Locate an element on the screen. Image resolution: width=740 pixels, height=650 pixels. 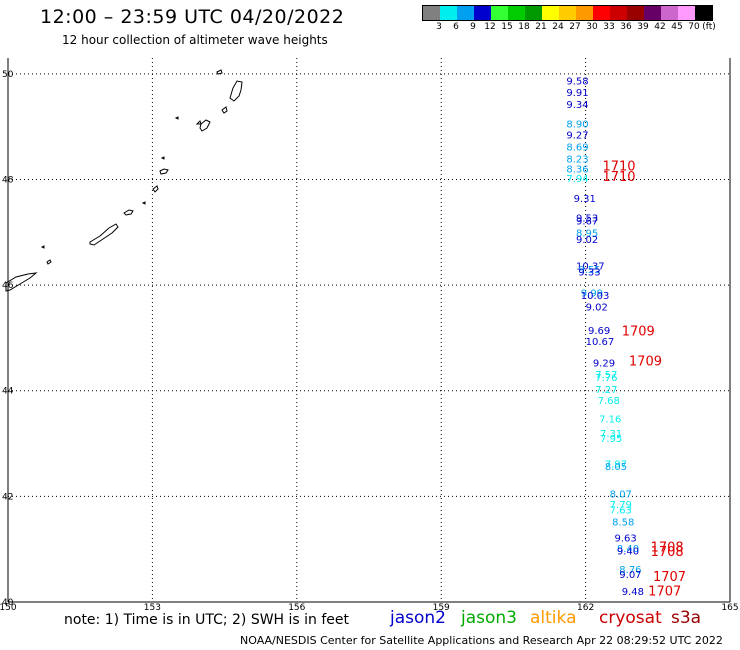
satellite-name: s3a is located at coordinates (686, 618).